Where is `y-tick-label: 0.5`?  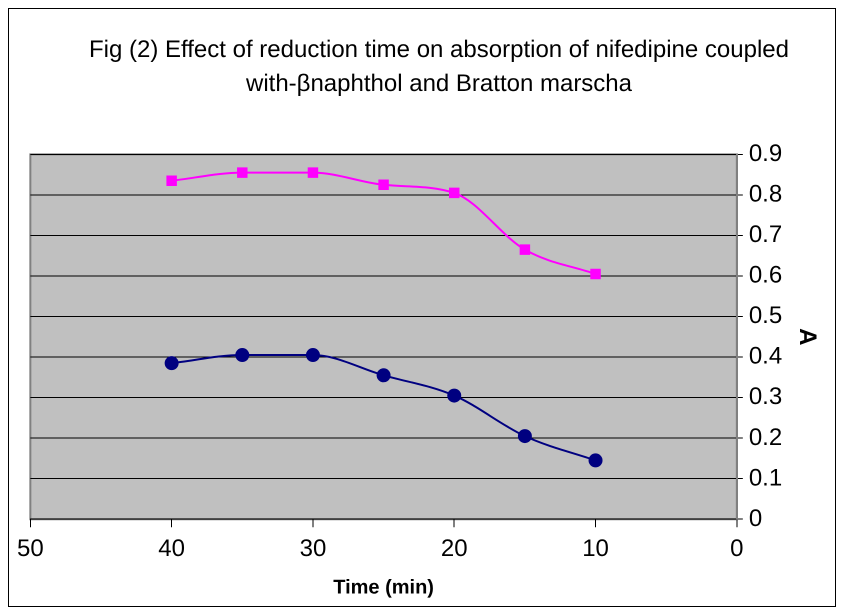
y-tick-label: 0.5 is located at coordinates (765, 316).